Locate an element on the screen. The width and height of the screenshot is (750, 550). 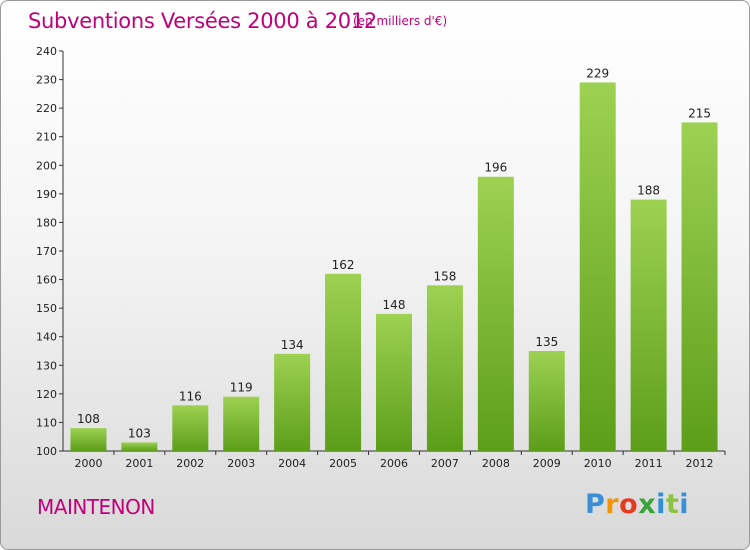
x-tick-label: 2007 is located at coordinates (445, 463).